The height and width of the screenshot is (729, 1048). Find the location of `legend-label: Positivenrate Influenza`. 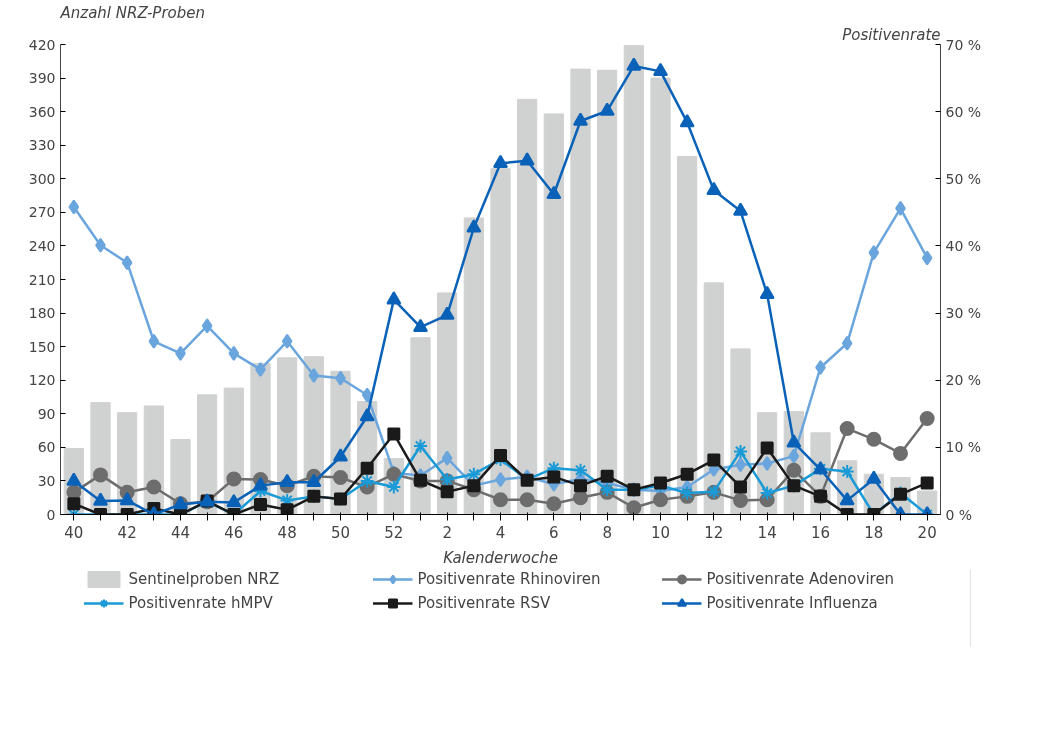

legend-label: Positivenrate Influenza is located at coordinates (792, 603).